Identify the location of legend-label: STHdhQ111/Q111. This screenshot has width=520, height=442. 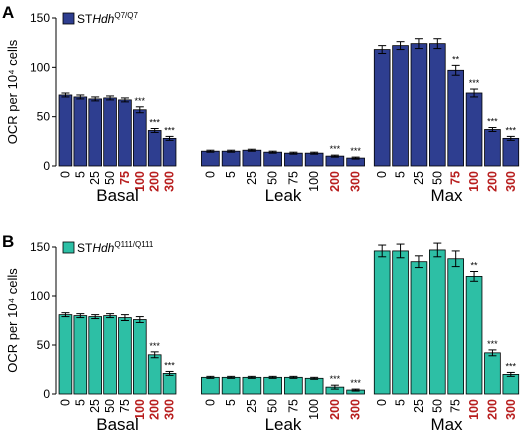
(115, 247).